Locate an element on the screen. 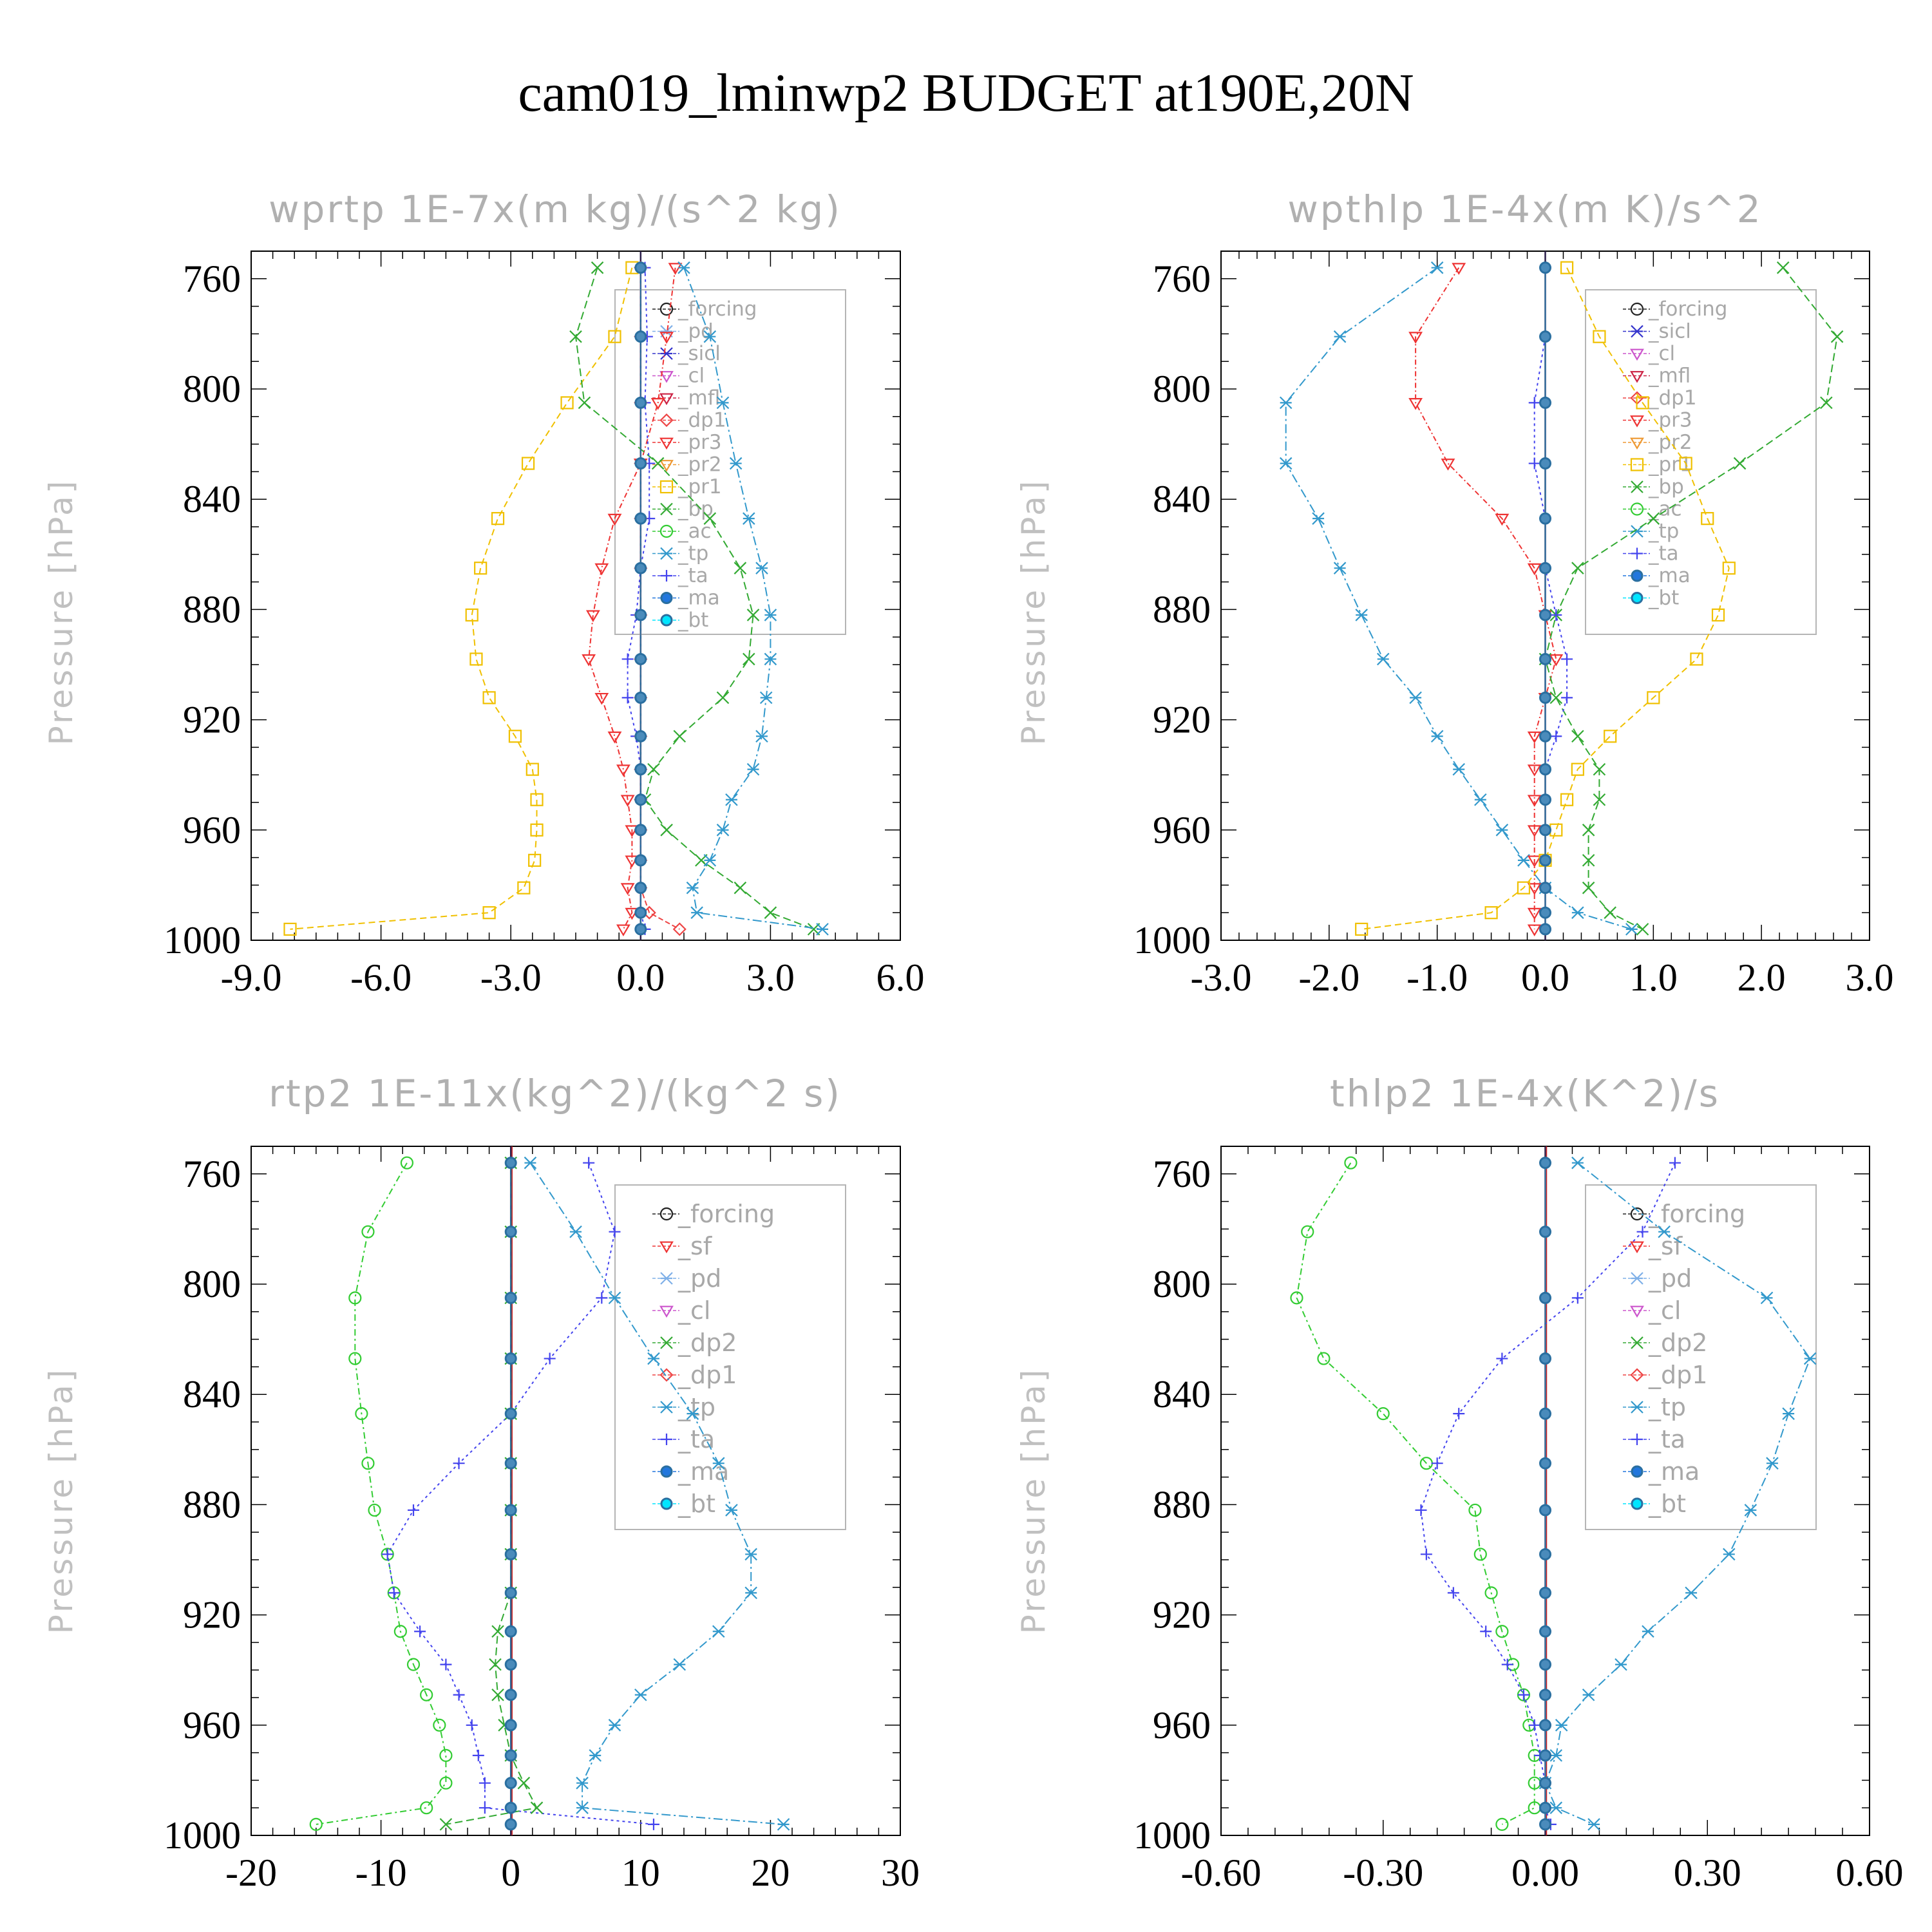 This screenshot has width=1932, height=1932. legend-item: _pd is located at coordinates (1657, 1278).